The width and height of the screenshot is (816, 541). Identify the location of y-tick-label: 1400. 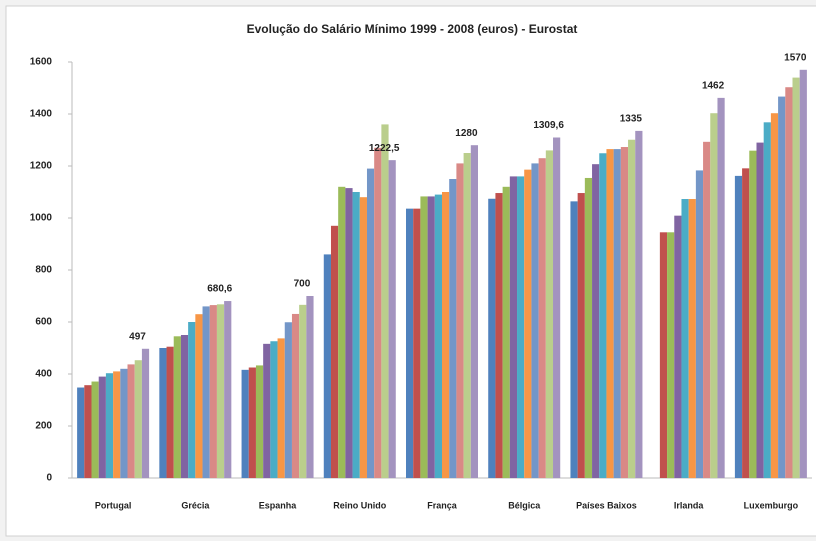
(41, 114).